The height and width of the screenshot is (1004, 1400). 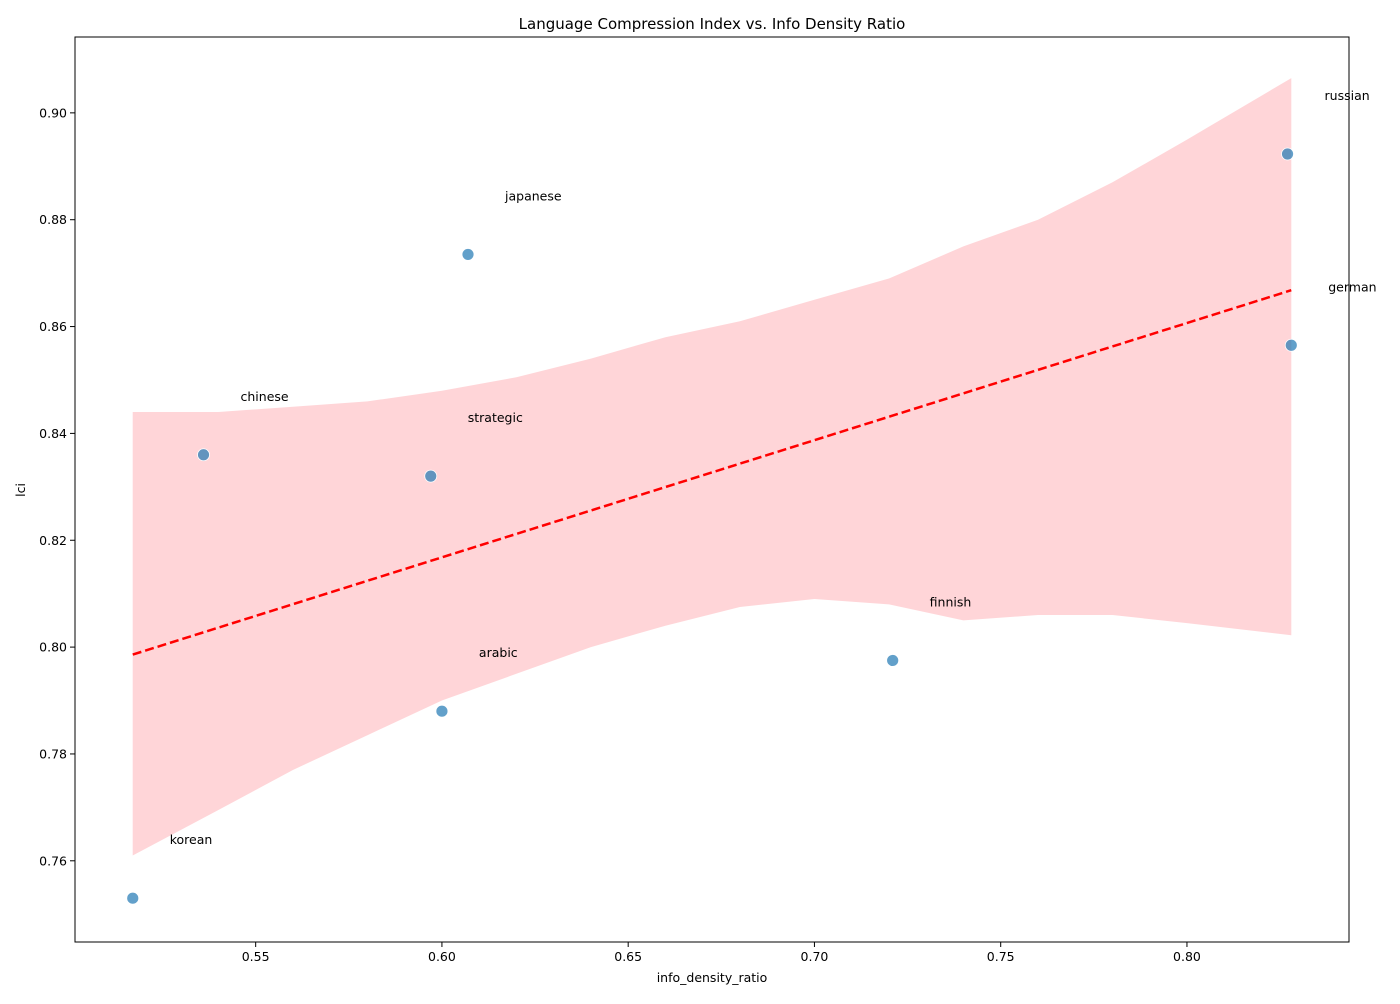 What do you see at coordinates (191, 839) in the screenshot?
I see `point-label-korean: korean` at bounding box center [191, 839].